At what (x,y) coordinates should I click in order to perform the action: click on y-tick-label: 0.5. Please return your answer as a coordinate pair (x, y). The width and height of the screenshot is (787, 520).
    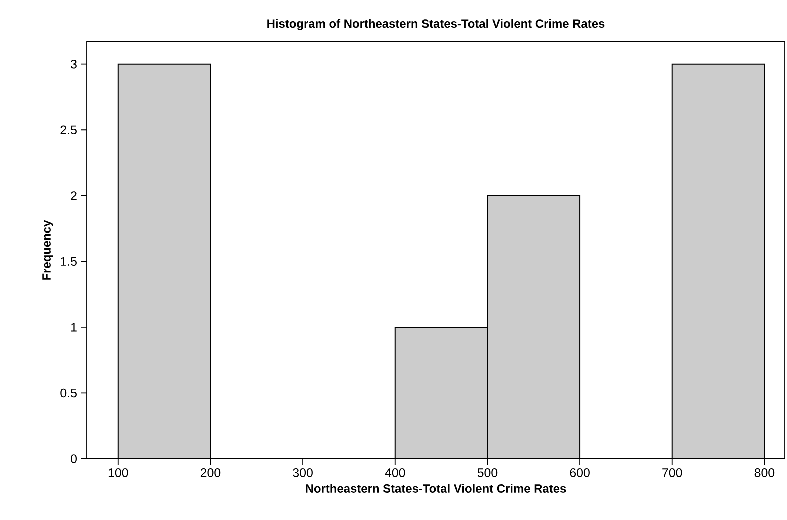
    Looking at the image, I should click on (68, 393).